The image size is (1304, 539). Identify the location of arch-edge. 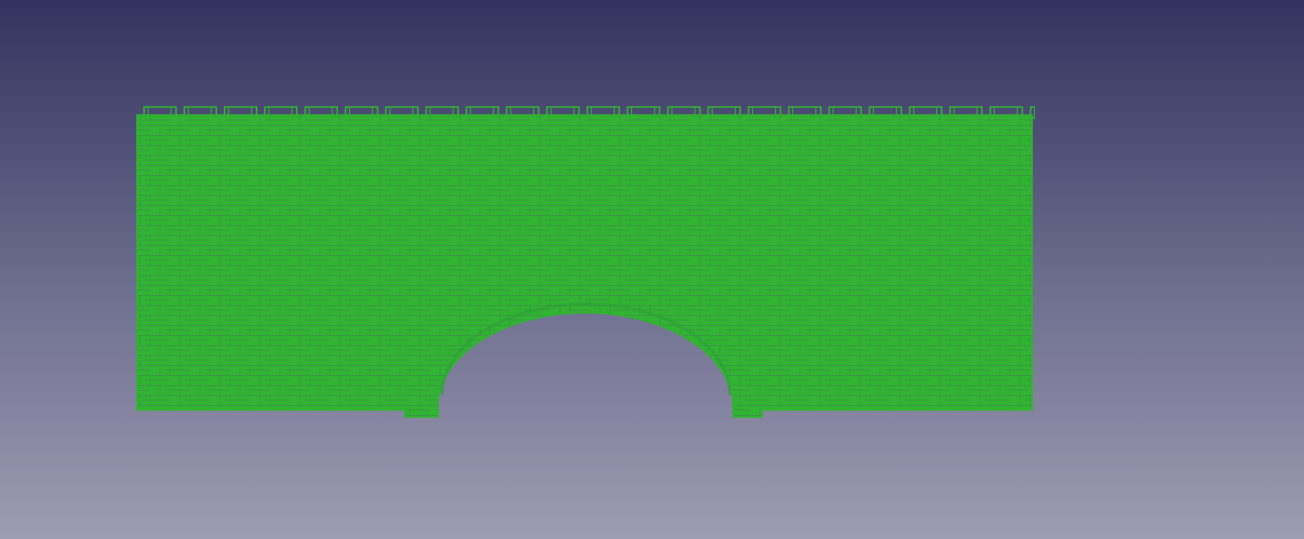
(586, 349).